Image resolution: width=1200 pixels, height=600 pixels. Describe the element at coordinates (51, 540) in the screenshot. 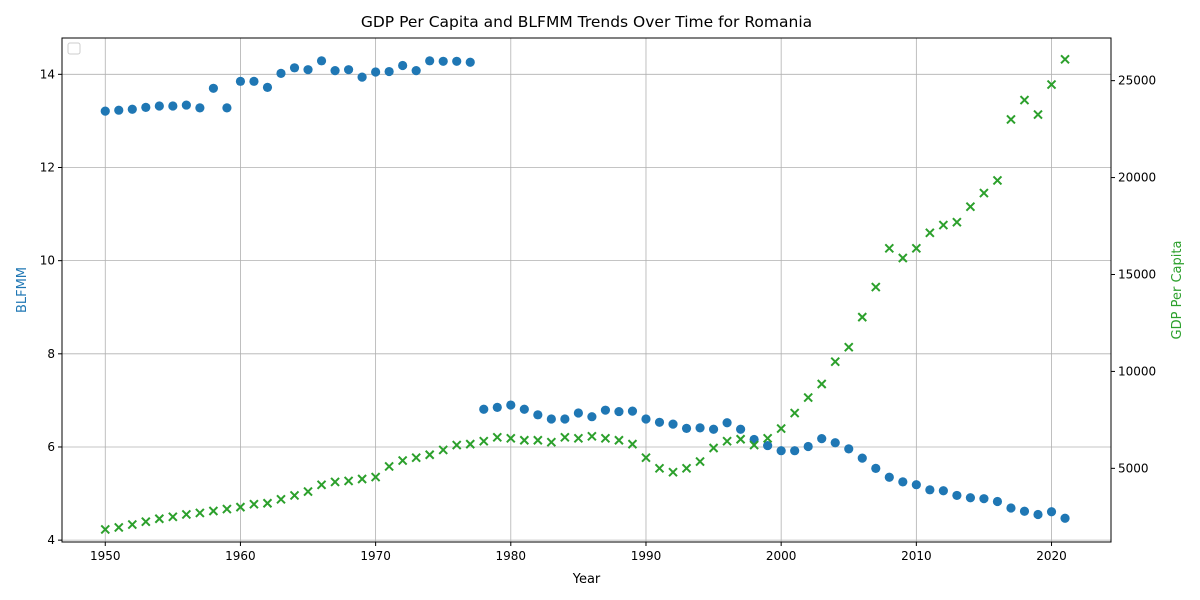

I see `y-left-tick-label: 4` at that location.